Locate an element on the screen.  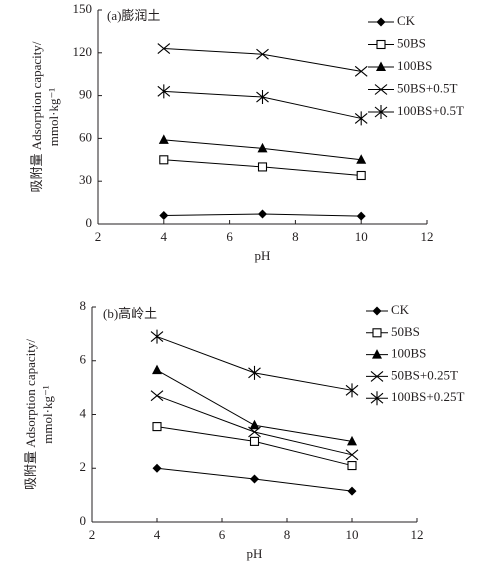
y-tick-label: 120 is located at coordinates (83, 51).